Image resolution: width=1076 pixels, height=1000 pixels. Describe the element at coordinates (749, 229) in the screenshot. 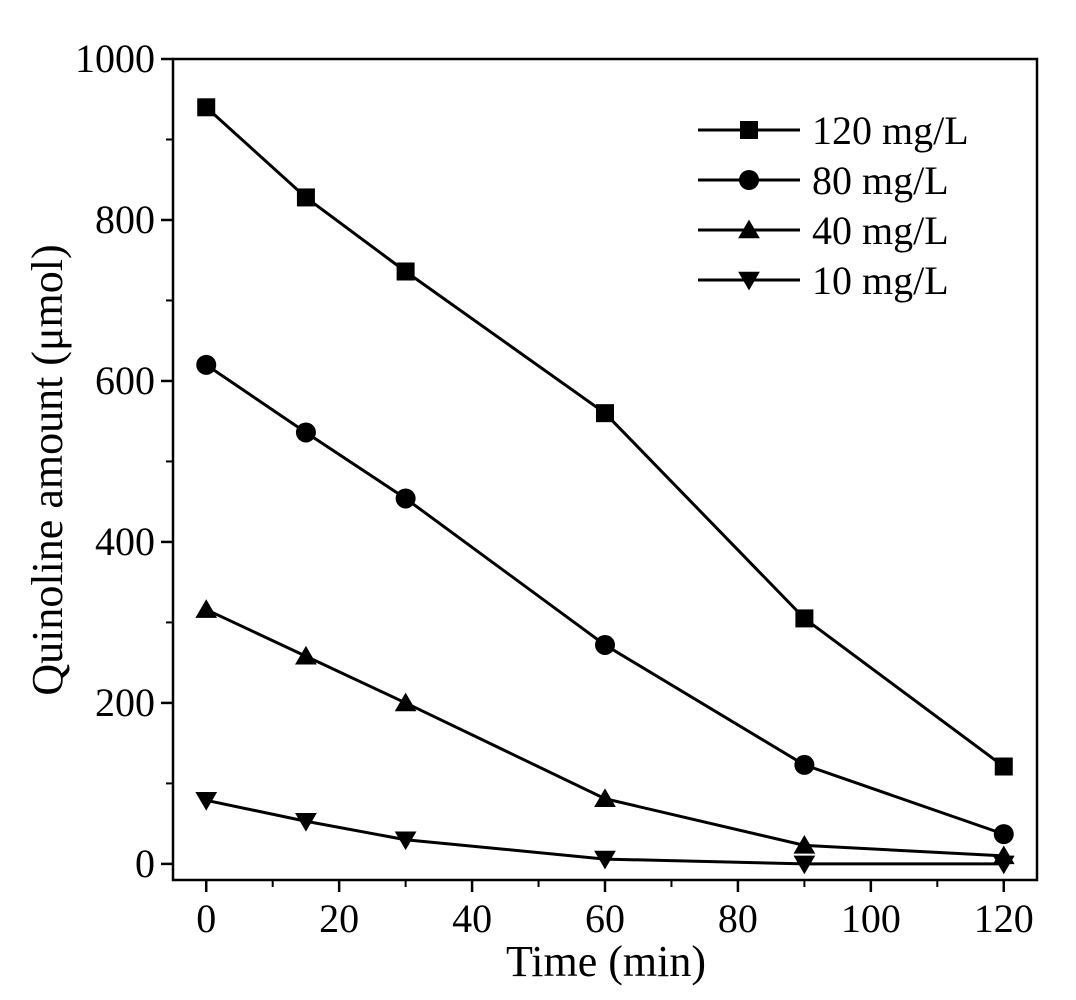

I see `legend-marker-40-mg-l` at that location.